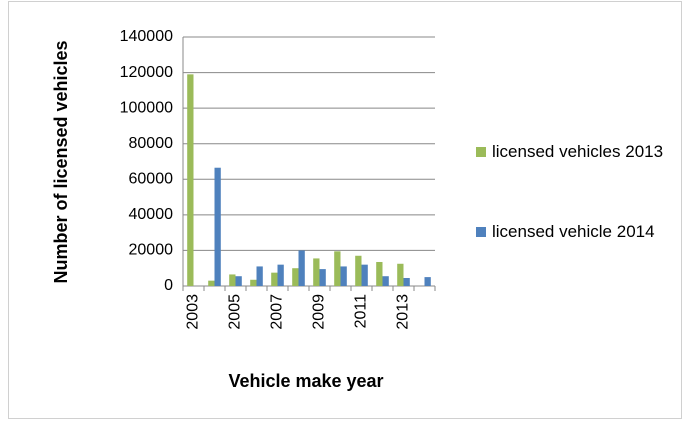 This screenshot has width=684, height=421. I want to click on legend-item: licensed vehicles 2013, so click(576, 152).